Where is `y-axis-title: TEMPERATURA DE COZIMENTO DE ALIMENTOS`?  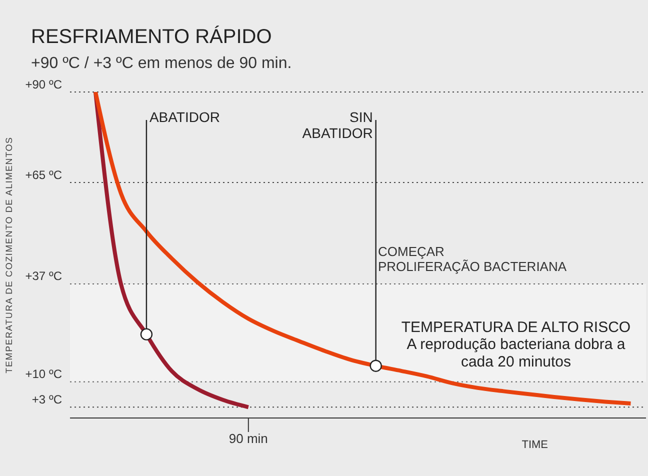 y-axis-title: TEMPERATURA DE COZIMENTO DE ALIMENTOS is located at coordinates (9, 255).